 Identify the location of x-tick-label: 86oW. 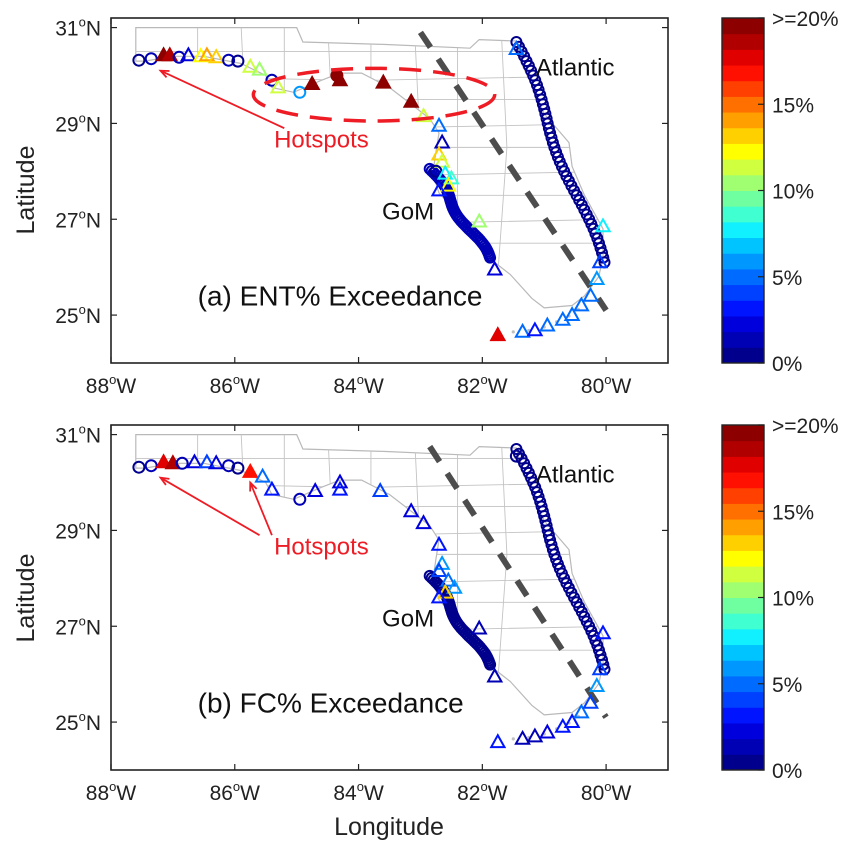
(235, 792).